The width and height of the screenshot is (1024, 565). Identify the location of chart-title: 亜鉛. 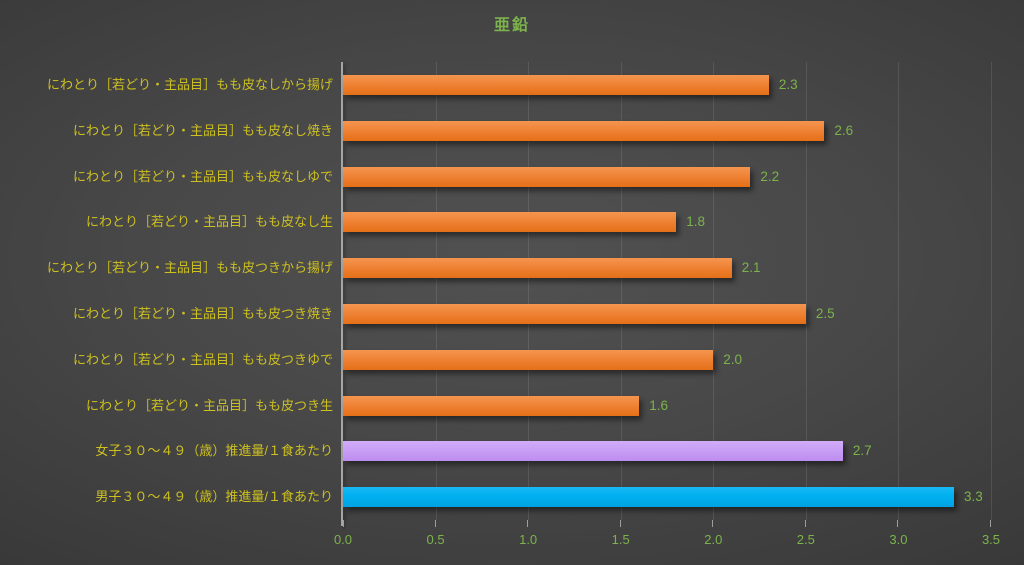
(511, 25).